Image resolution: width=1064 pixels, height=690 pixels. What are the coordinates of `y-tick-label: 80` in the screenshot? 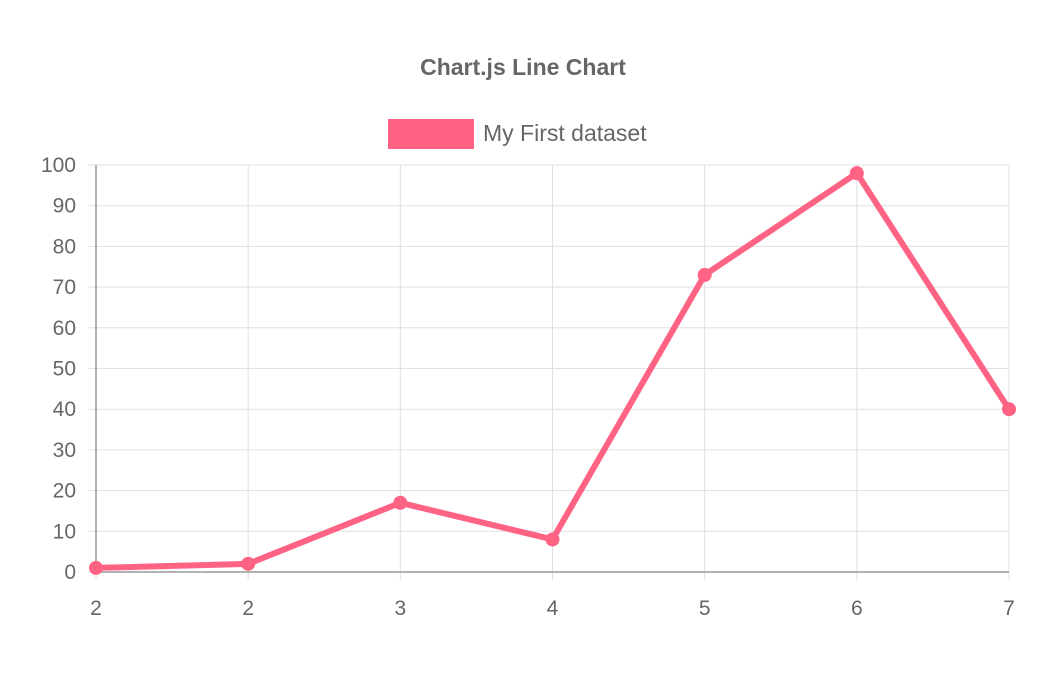 It's located at (64, 246).